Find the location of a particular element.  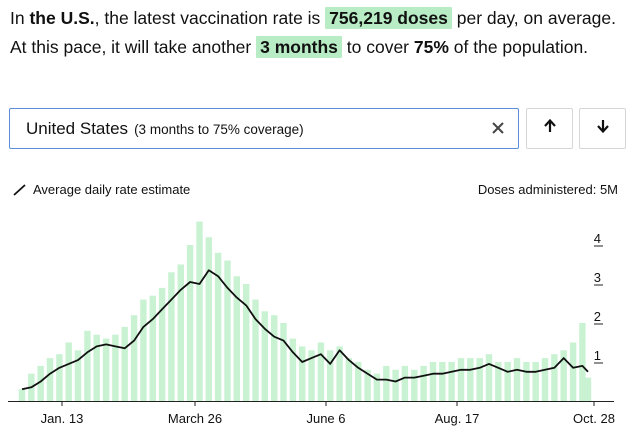

arrow-down-icon is located at coordinates (603, 128).